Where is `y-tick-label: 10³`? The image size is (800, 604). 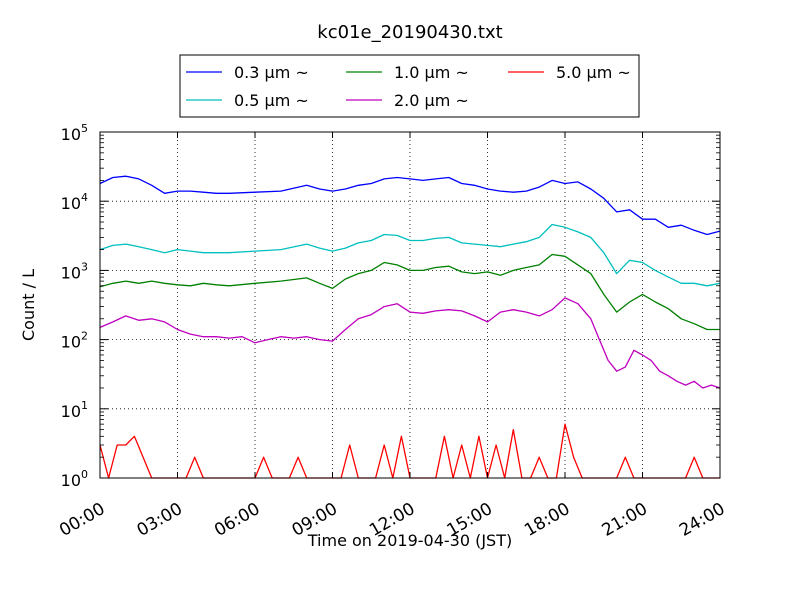
y-tick-label: 10³ is located at coordinates (74, 271).